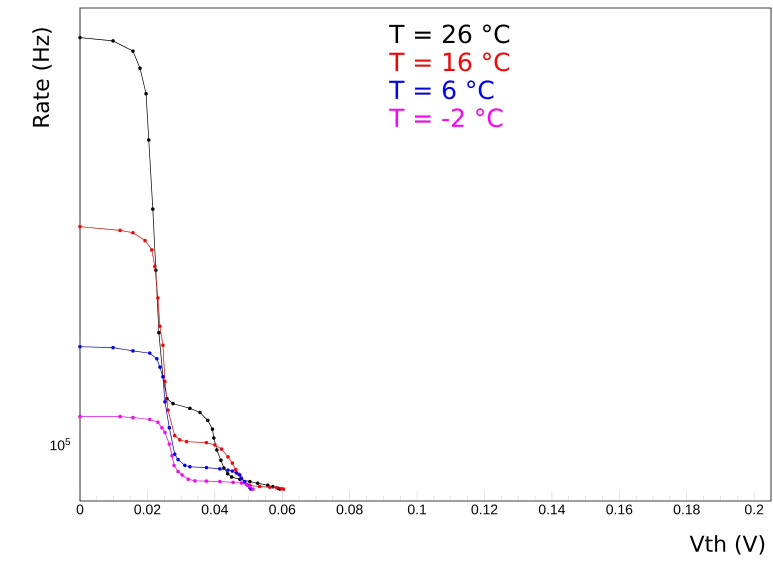 This screenshot has height=564, width=773. What do you see at coordinates (60, 444) in the screenshot?
I see `text: 10$^{5}$` at bounding box center [60, 444].